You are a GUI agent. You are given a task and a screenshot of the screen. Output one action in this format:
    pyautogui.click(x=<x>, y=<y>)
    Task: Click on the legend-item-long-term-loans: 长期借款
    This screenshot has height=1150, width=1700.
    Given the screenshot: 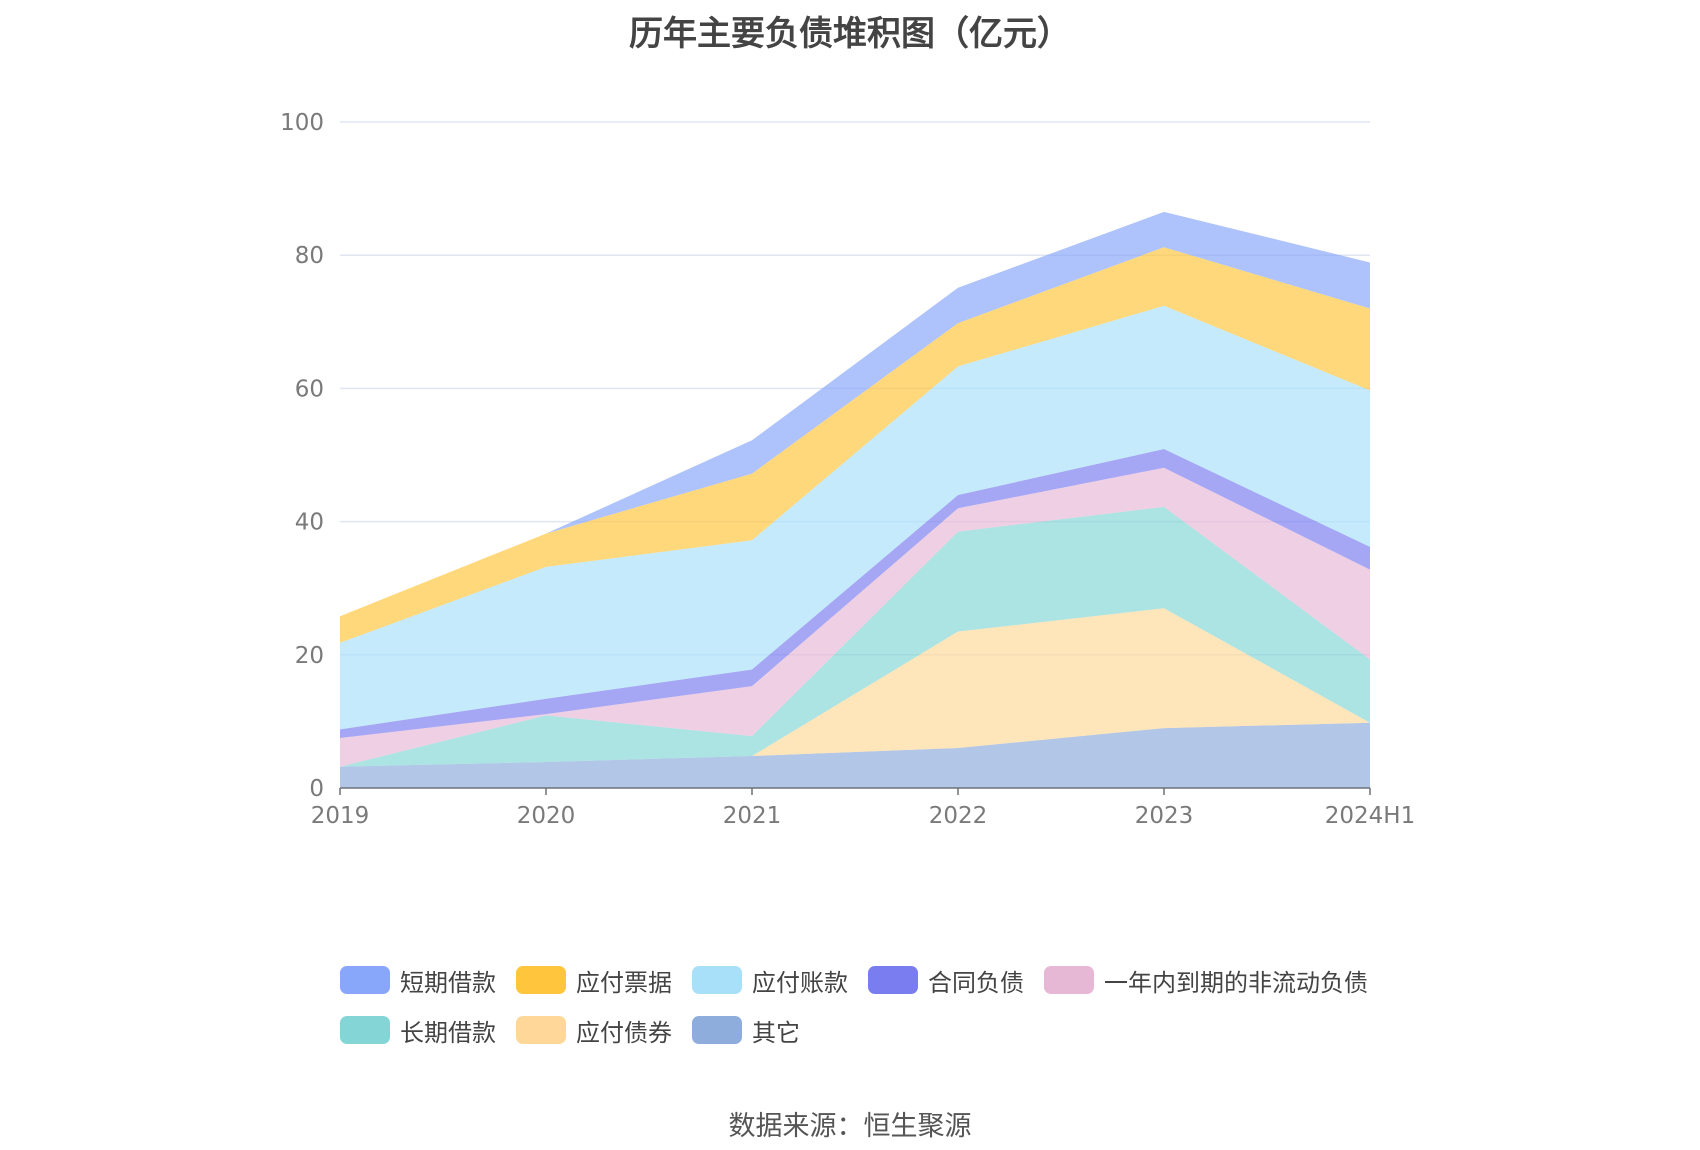 What is the action you would take?
    pyautogui.click(x=418, y=1030)
    